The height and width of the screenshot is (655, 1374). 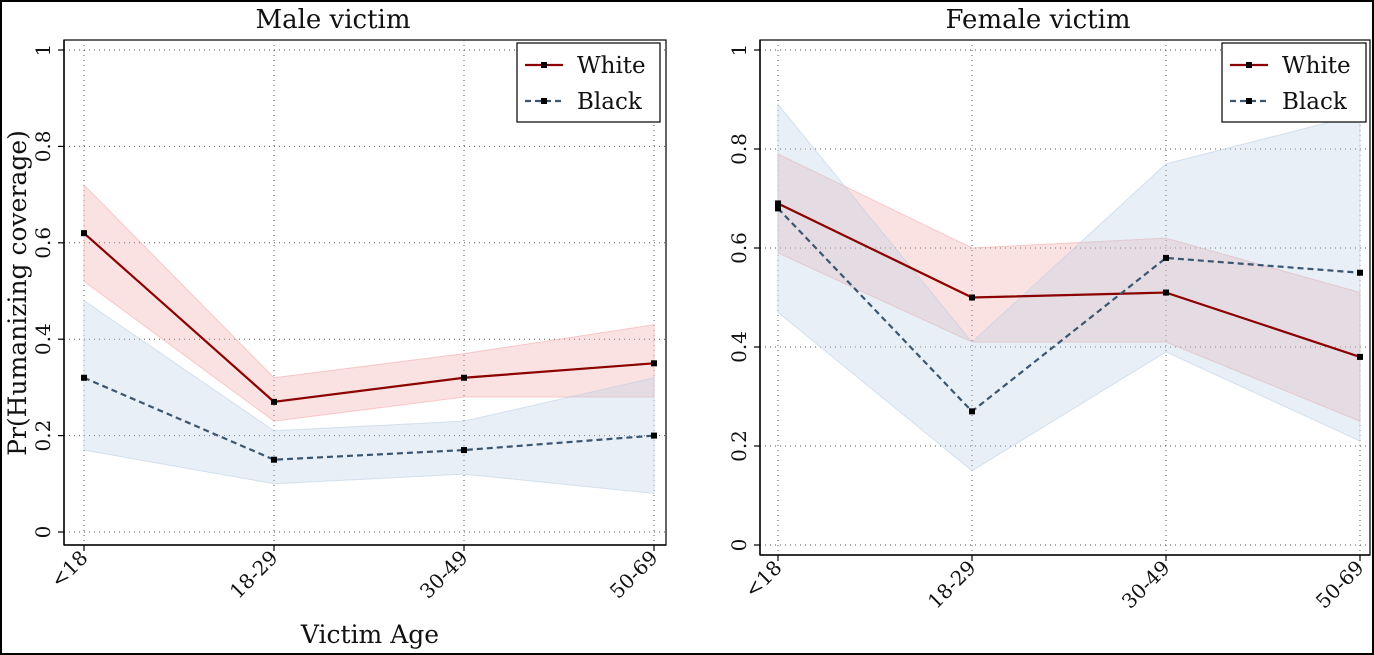 What do you see at coordinates (1037, 20) in the screenshot?
I see `chart-title: Female victim` at bounding box center [1037, 20].